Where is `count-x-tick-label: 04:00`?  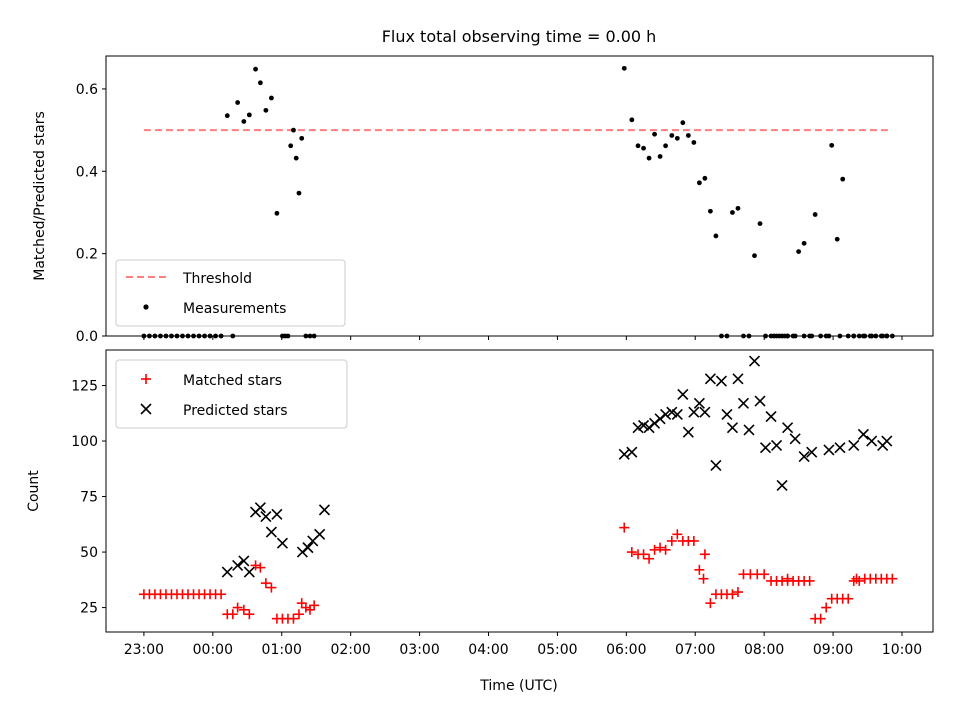 count-x-tick-label: 04:00 is located at coordinates (488, 650).